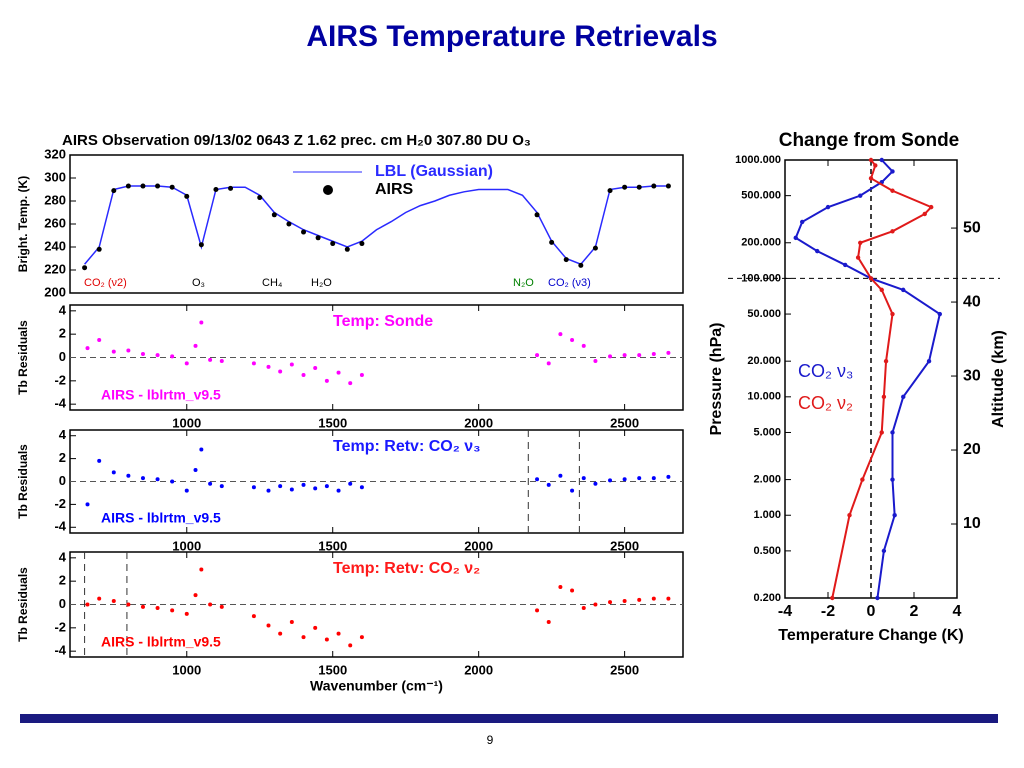 Image resolution: width=1024 pixels, height=768 pixels. Describe the element at coordinates (764, 397) in the screenshot. I see `y-tick-label: 10.000` at that location.